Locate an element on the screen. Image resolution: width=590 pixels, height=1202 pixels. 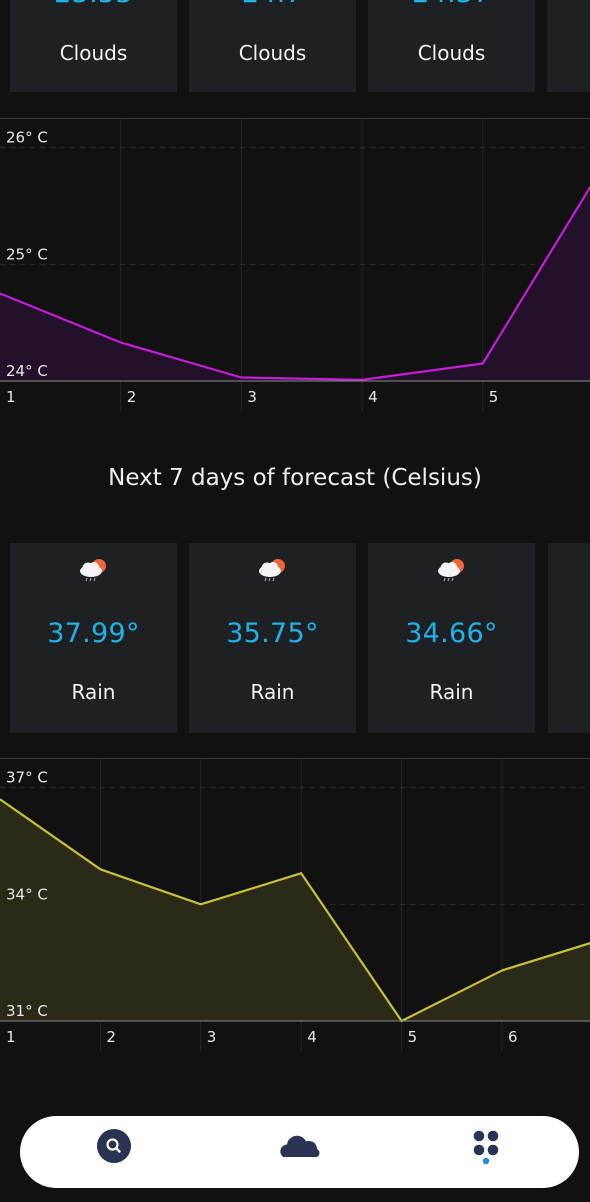
daily-forecast-title: Next 7 days of forecast (Celsius) is located at coordinates (295, 478).